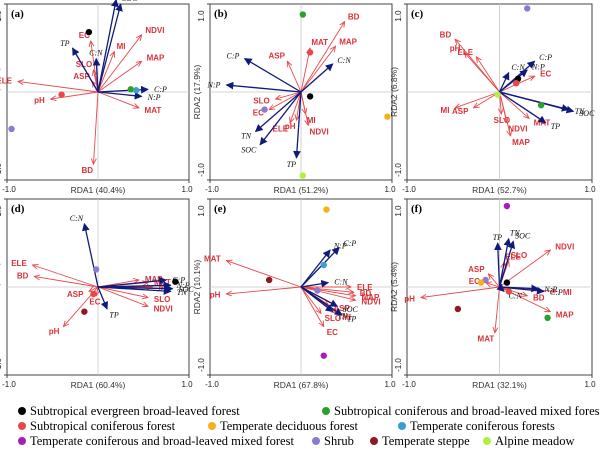  What do you see at coordinates (323, 355) in the screenshot?
I see `site-point-temperate-coniferous-and-broad-leaved-mixed-forest` at bounding box center [323, 355].